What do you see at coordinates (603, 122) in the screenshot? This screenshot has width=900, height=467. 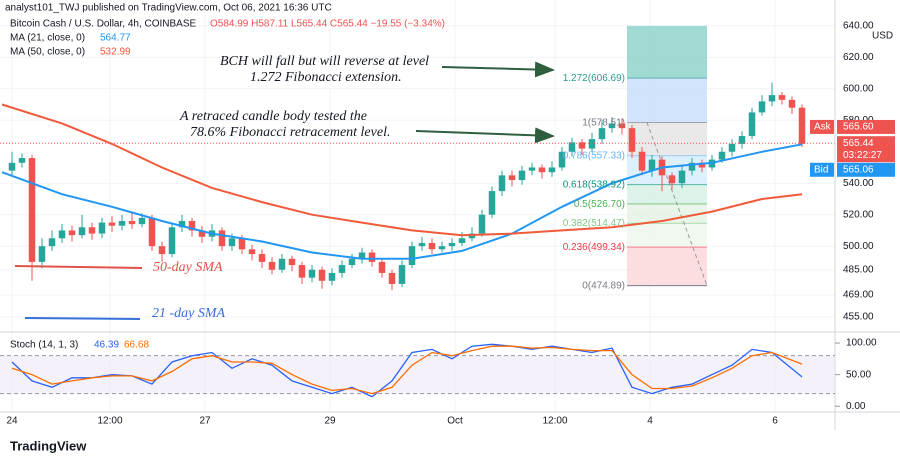 I see `fib-label: 1(578.51)` at bounding box center [603, 122].